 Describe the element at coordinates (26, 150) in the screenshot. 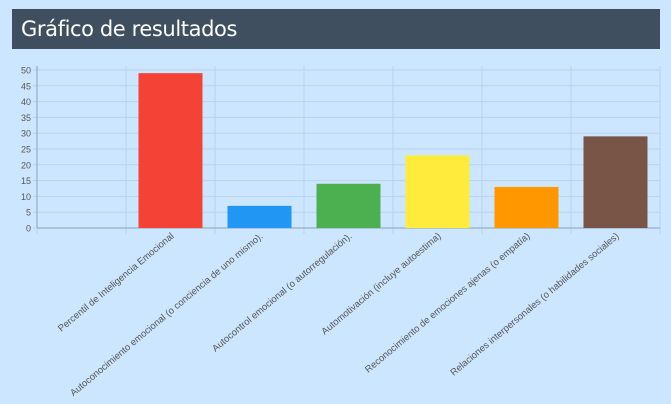

I see `y-tick-label: 25` at that location.